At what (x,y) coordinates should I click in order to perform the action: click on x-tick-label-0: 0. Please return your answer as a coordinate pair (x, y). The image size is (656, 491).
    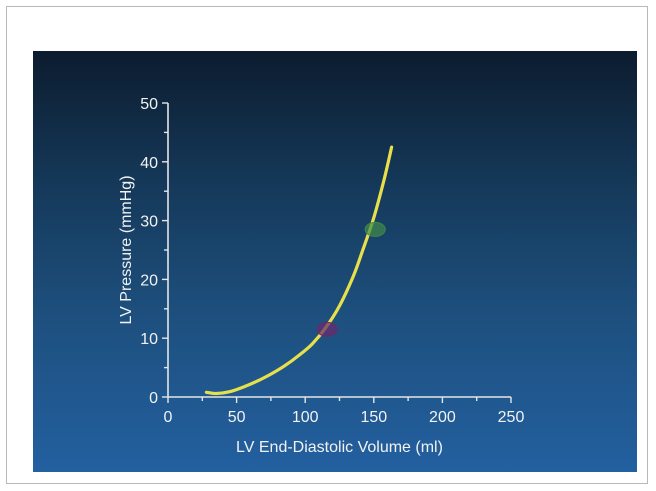
    Looking at the image, I should click on (168, 417).